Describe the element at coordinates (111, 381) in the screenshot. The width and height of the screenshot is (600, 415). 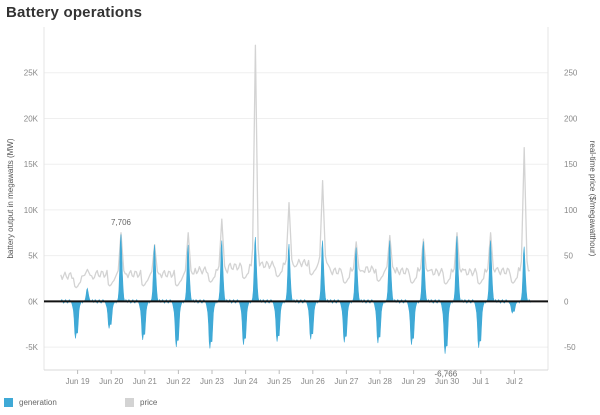
I see `x-tick-label: Jun 20` at that location.